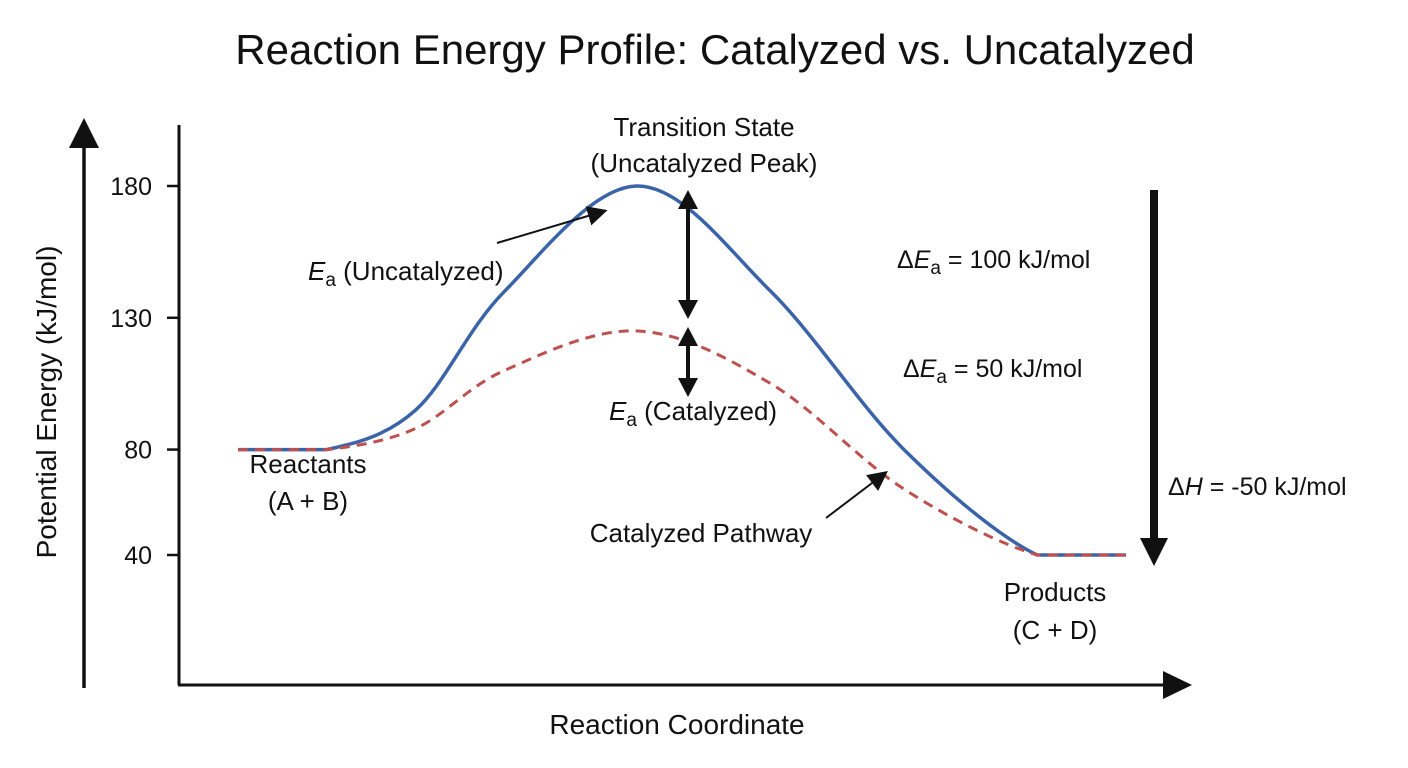 This screenshot has height=768, width=1408. I want to click on products-sublabel: (C + D), so click(1055, 630).